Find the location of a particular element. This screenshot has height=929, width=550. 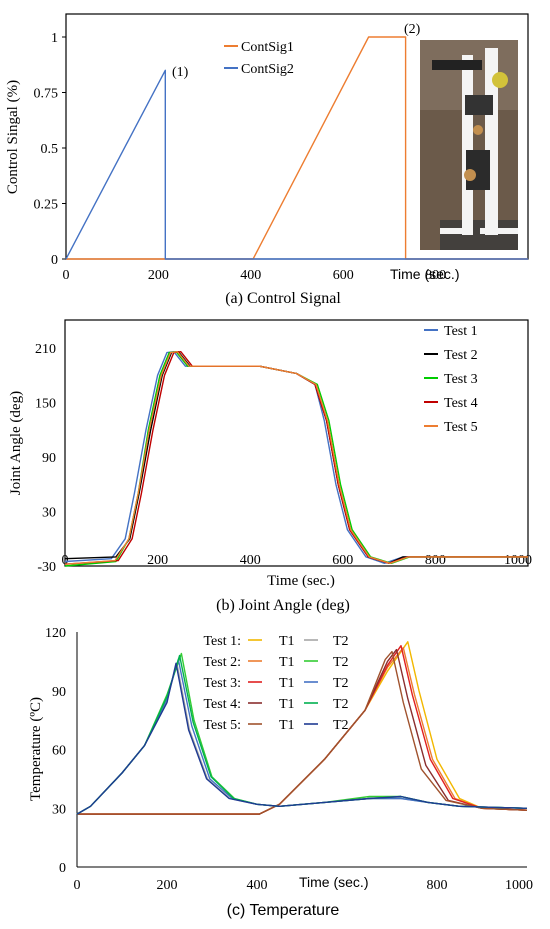

series-line-test-2-t2 is located at coordinates (302, 733).